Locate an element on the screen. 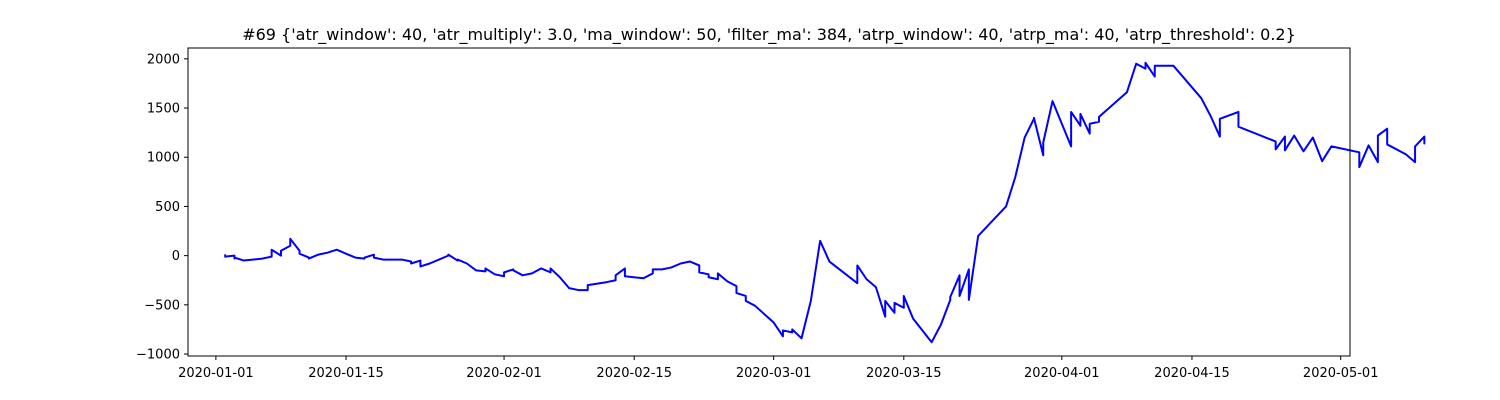 The image size is (1500, 400). x-tick-label: 2020-01-15 is located at coordinates (346, 373).